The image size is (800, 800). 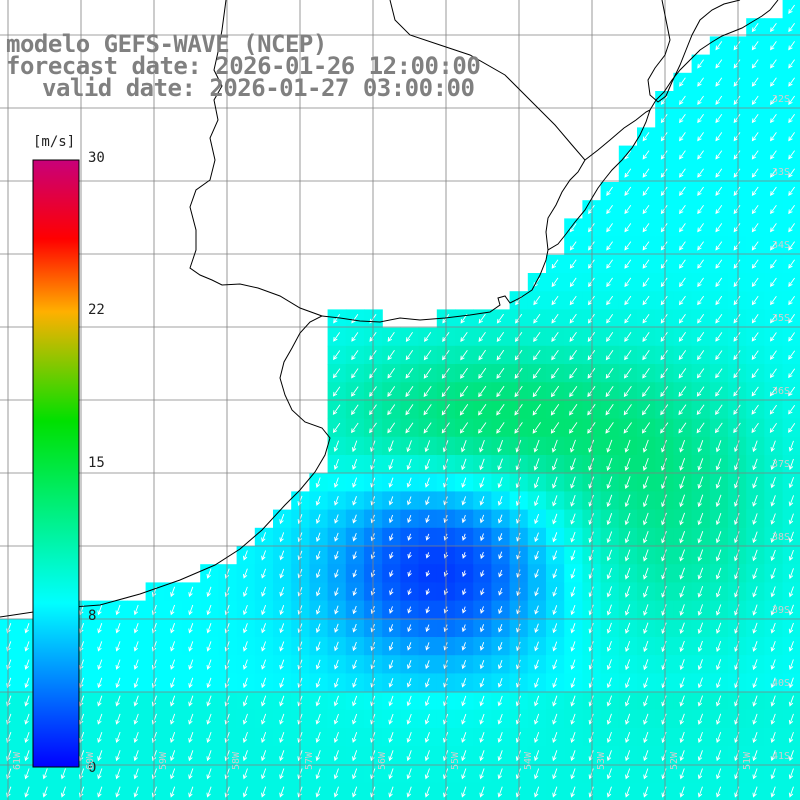 What do you see at coordinates (54, 142) in the screenshot?
I see `colorbar-unit: [m/s]` at bounding box center [54, 142].